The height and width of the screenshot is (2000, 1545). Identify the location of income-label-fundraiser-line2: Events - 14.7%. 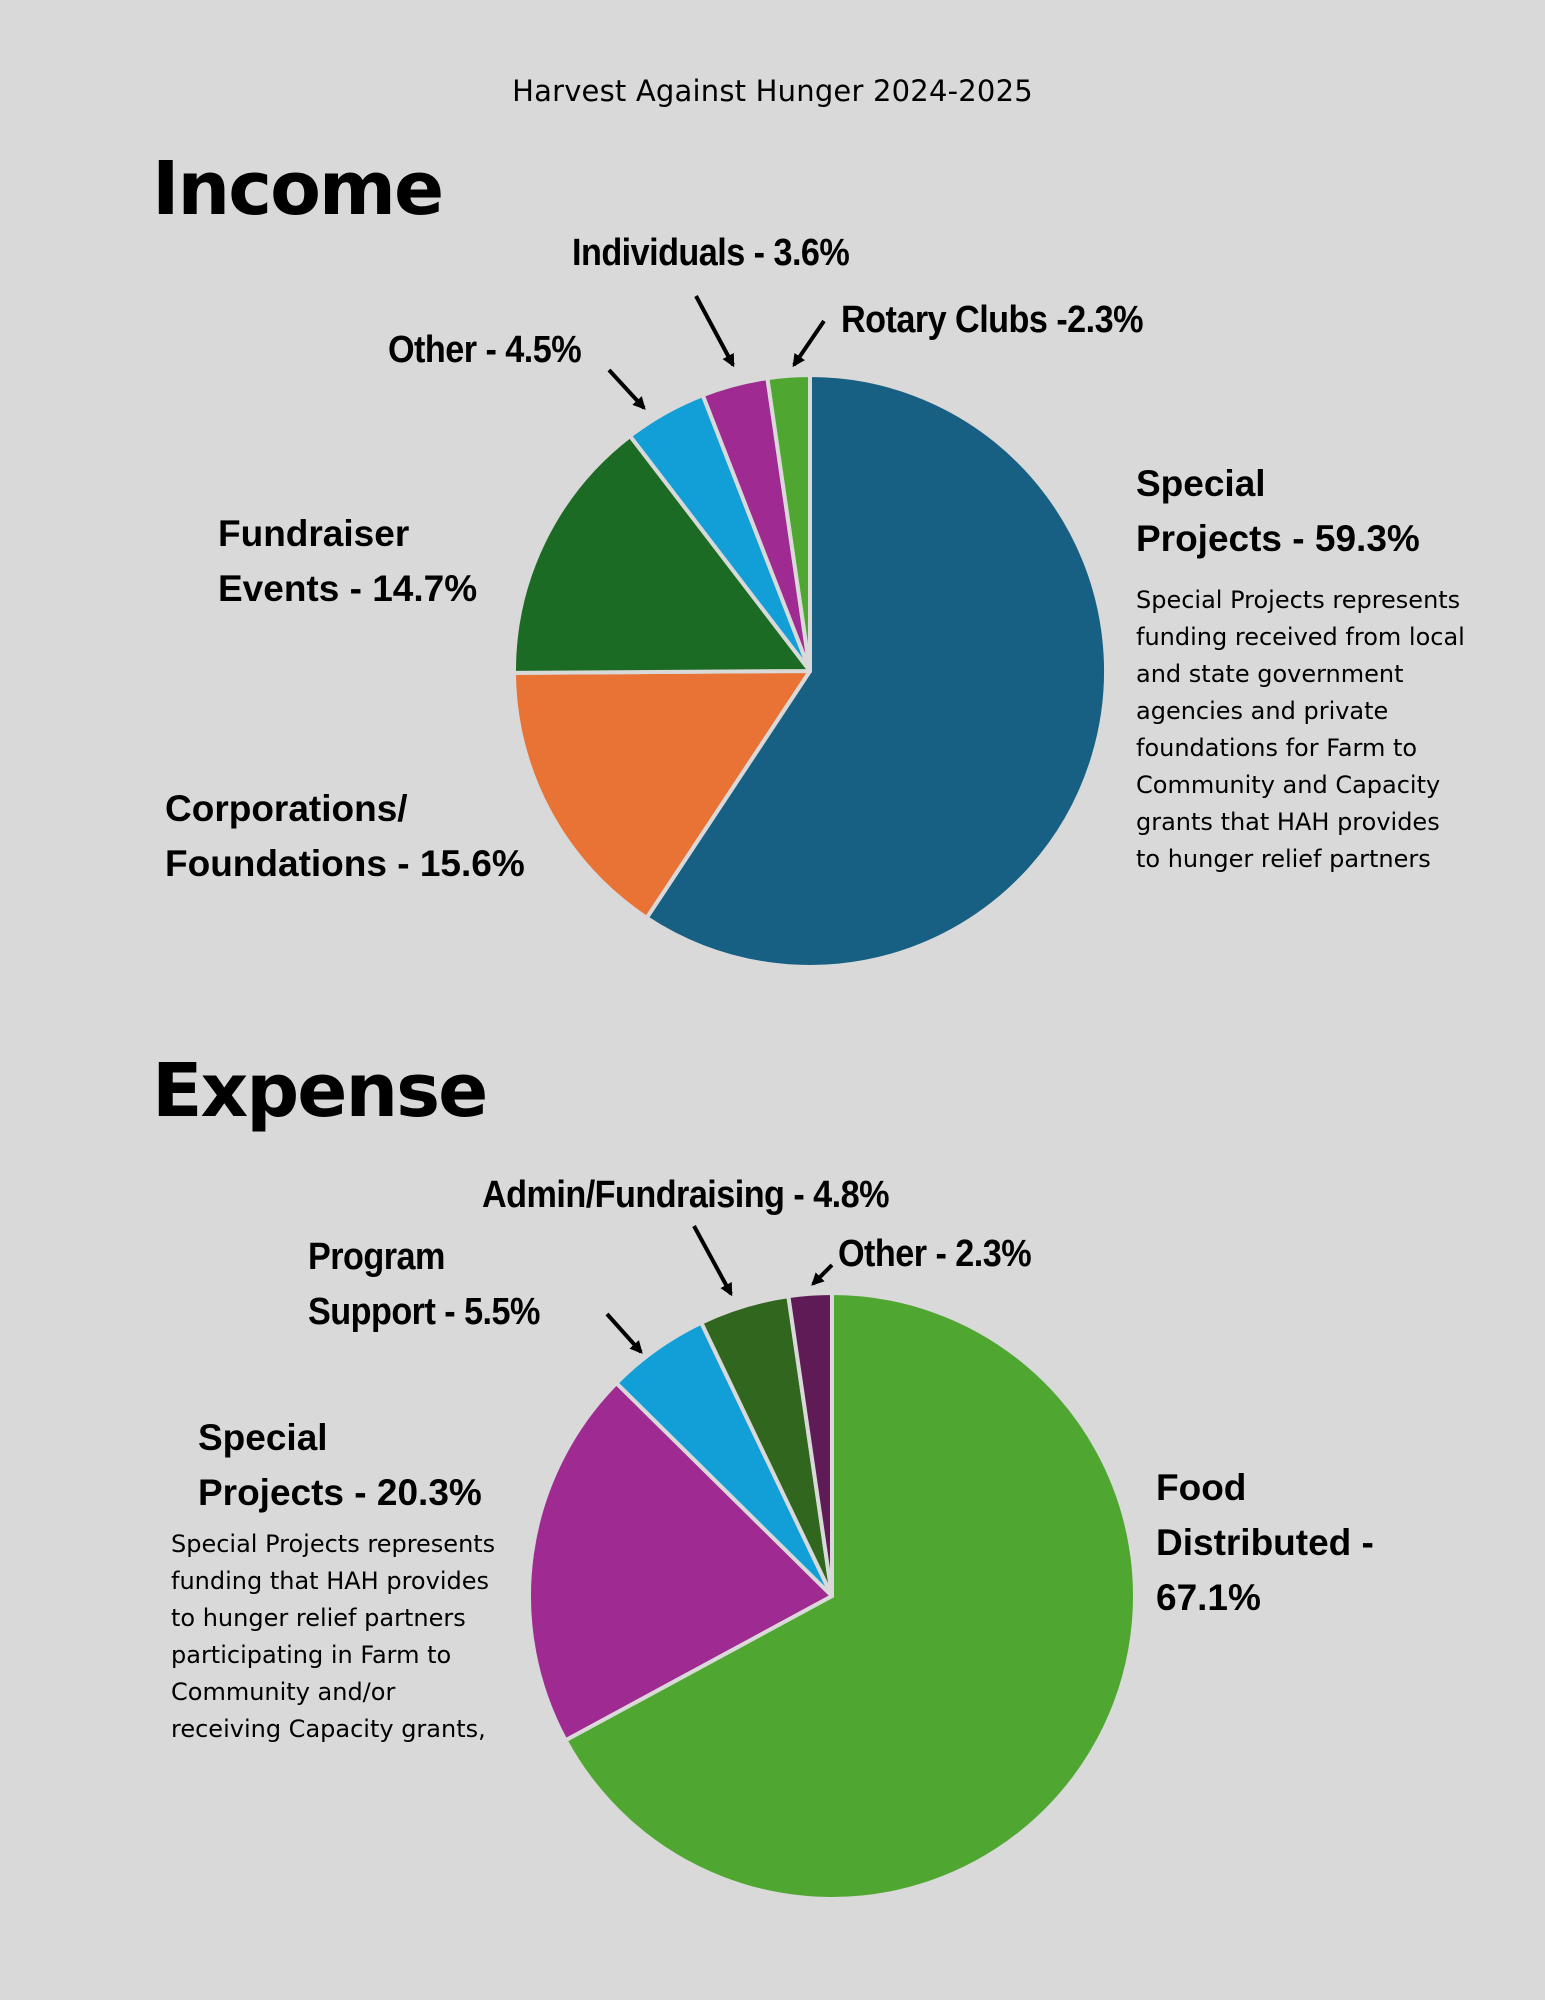
(348, 588).